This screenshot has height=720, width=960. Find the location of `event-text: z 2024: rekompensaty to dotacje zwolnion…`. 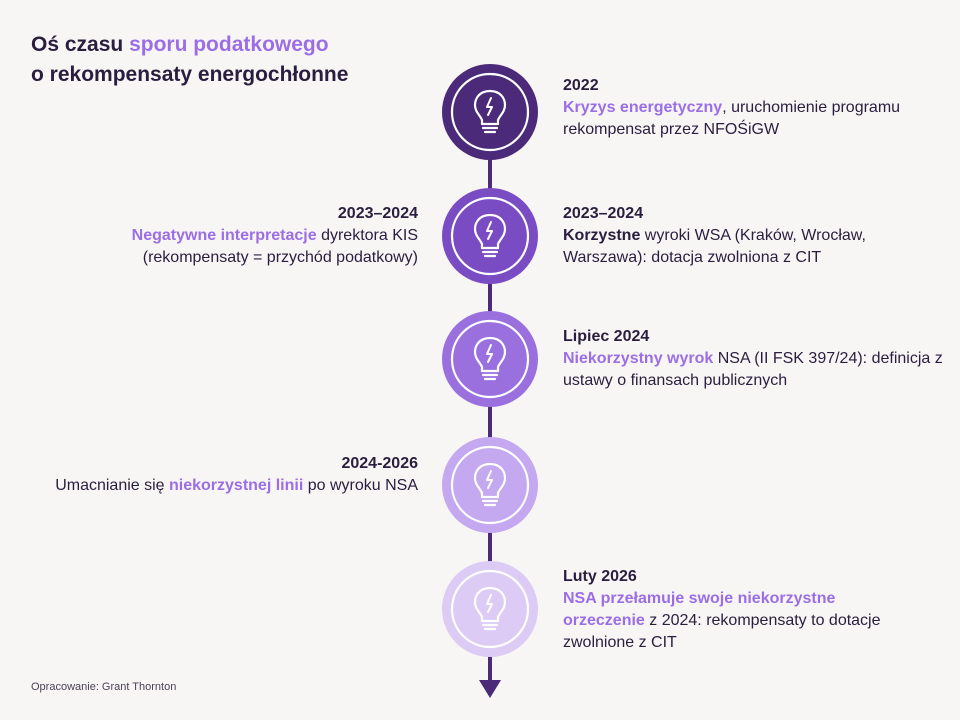

event-text: z 2024: rekompensaty to dotacje zwolnion… is located at coordinates (722, 631).